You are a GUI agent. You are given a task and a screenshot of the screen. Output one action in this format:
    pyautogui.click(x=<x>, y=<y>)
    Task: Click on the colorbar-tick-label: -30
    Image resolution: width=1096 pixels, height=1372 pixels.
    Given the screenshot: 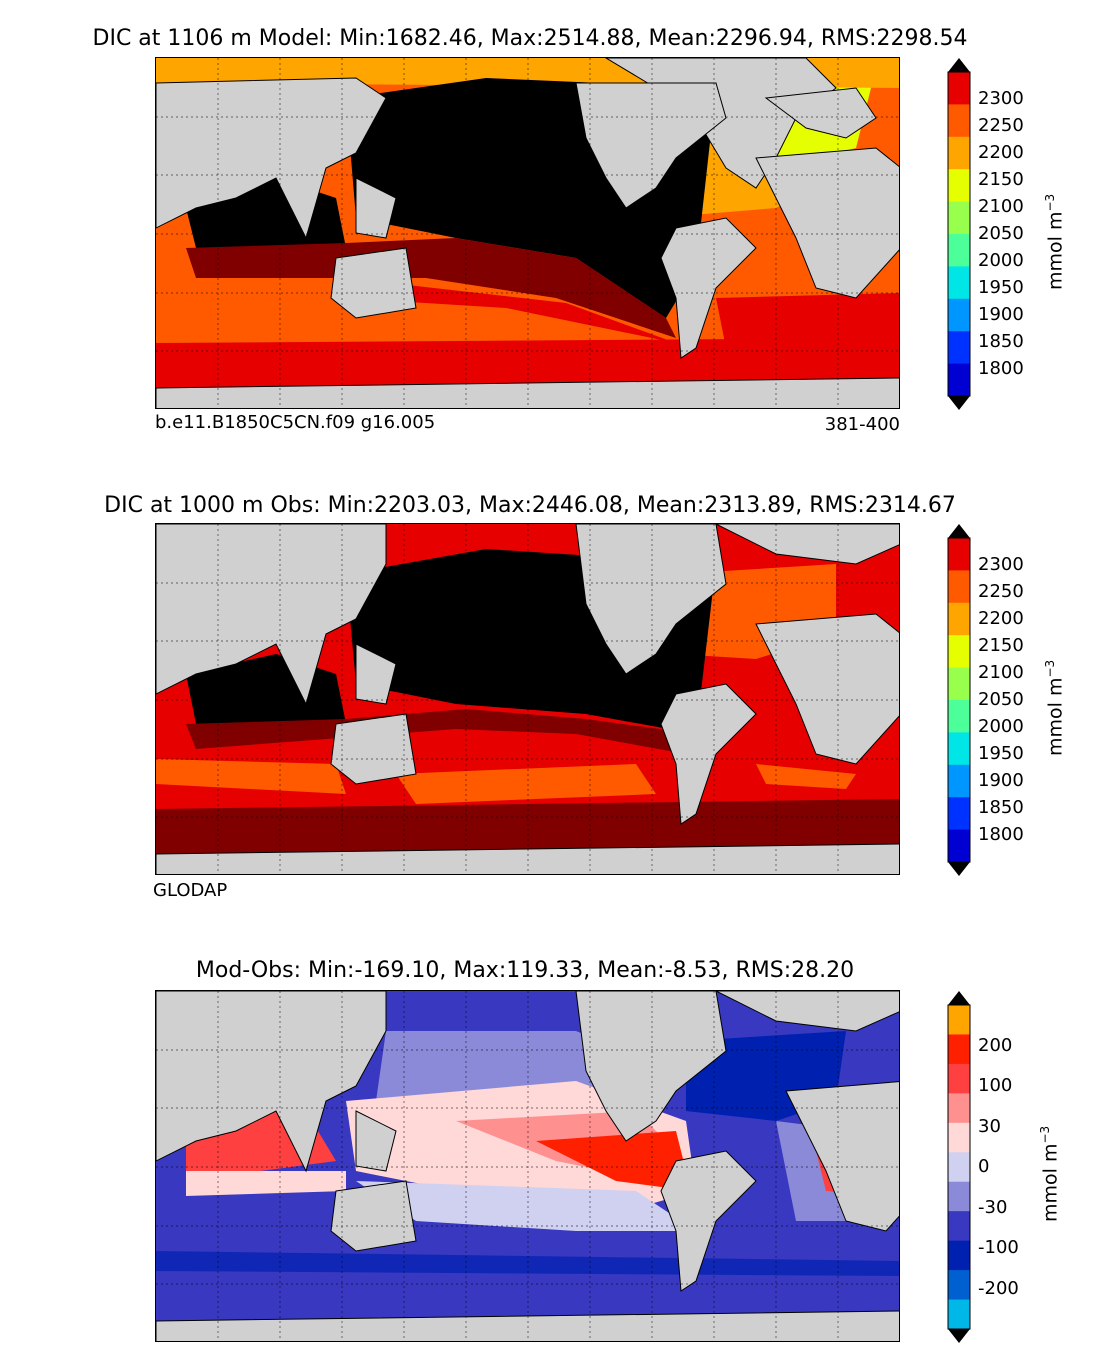 What is the action you would take?
    pyautogui.click(x=993, y=1207)
    